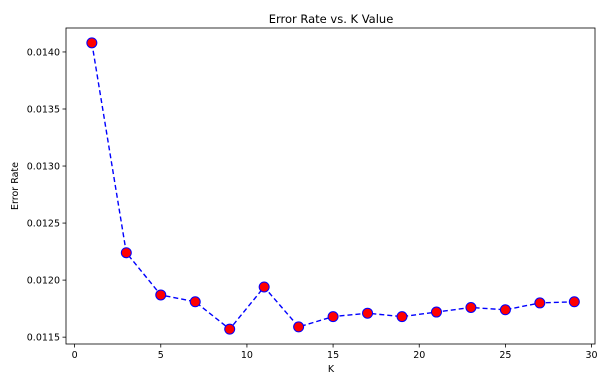 This screenshot has width=597, height=373. What do you see at coordinates (247, 355) in the screenshot?
I see `x-tick-label: 10` at bounding box center [247, 355].